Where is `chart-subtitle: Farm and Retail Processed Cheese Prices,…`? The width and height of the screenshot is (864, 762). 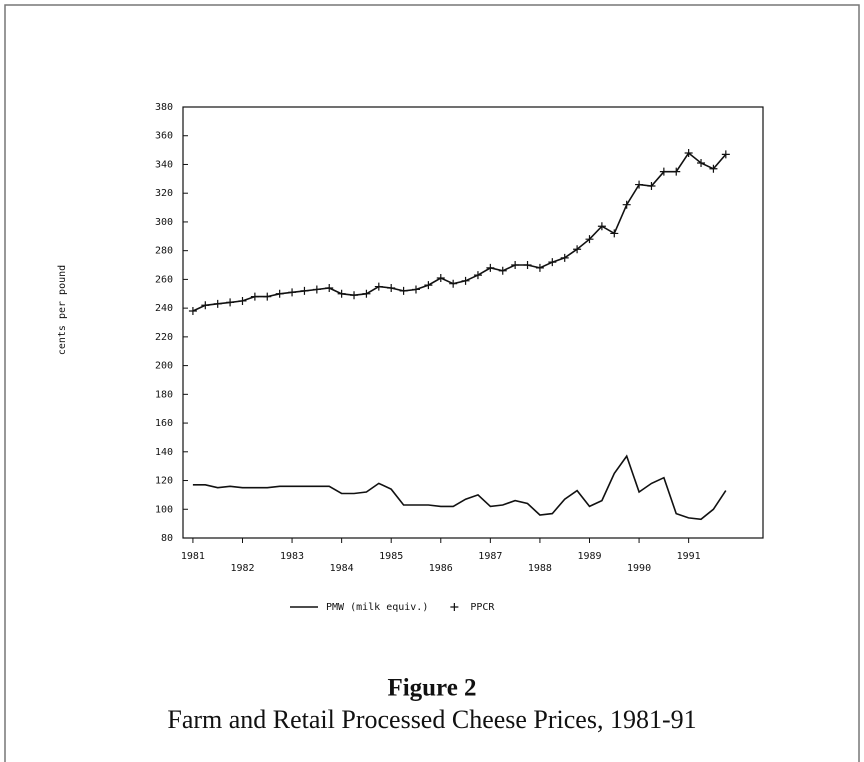 chart-subtitle: Farm and Retail Processed Cheese Prices,… is located at coordinates (431, 719).